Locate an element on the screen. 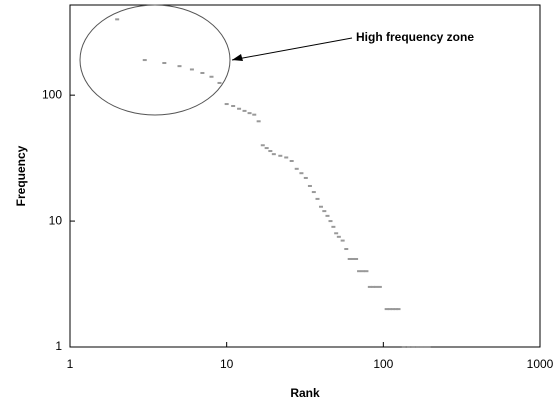 This screenshot has width=556, height=412. y-axis-label: Frequency is located at coordinates (21, 175).